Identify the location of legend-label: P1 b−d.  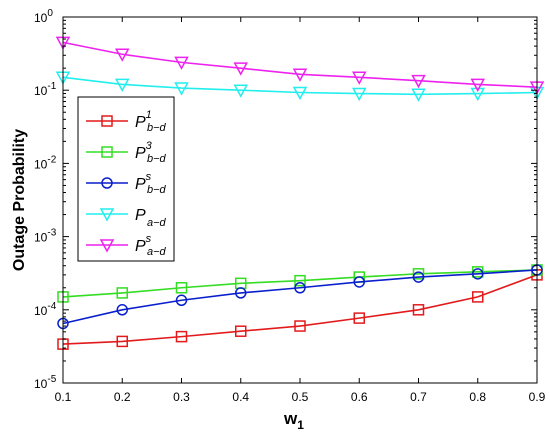
(151, 121).